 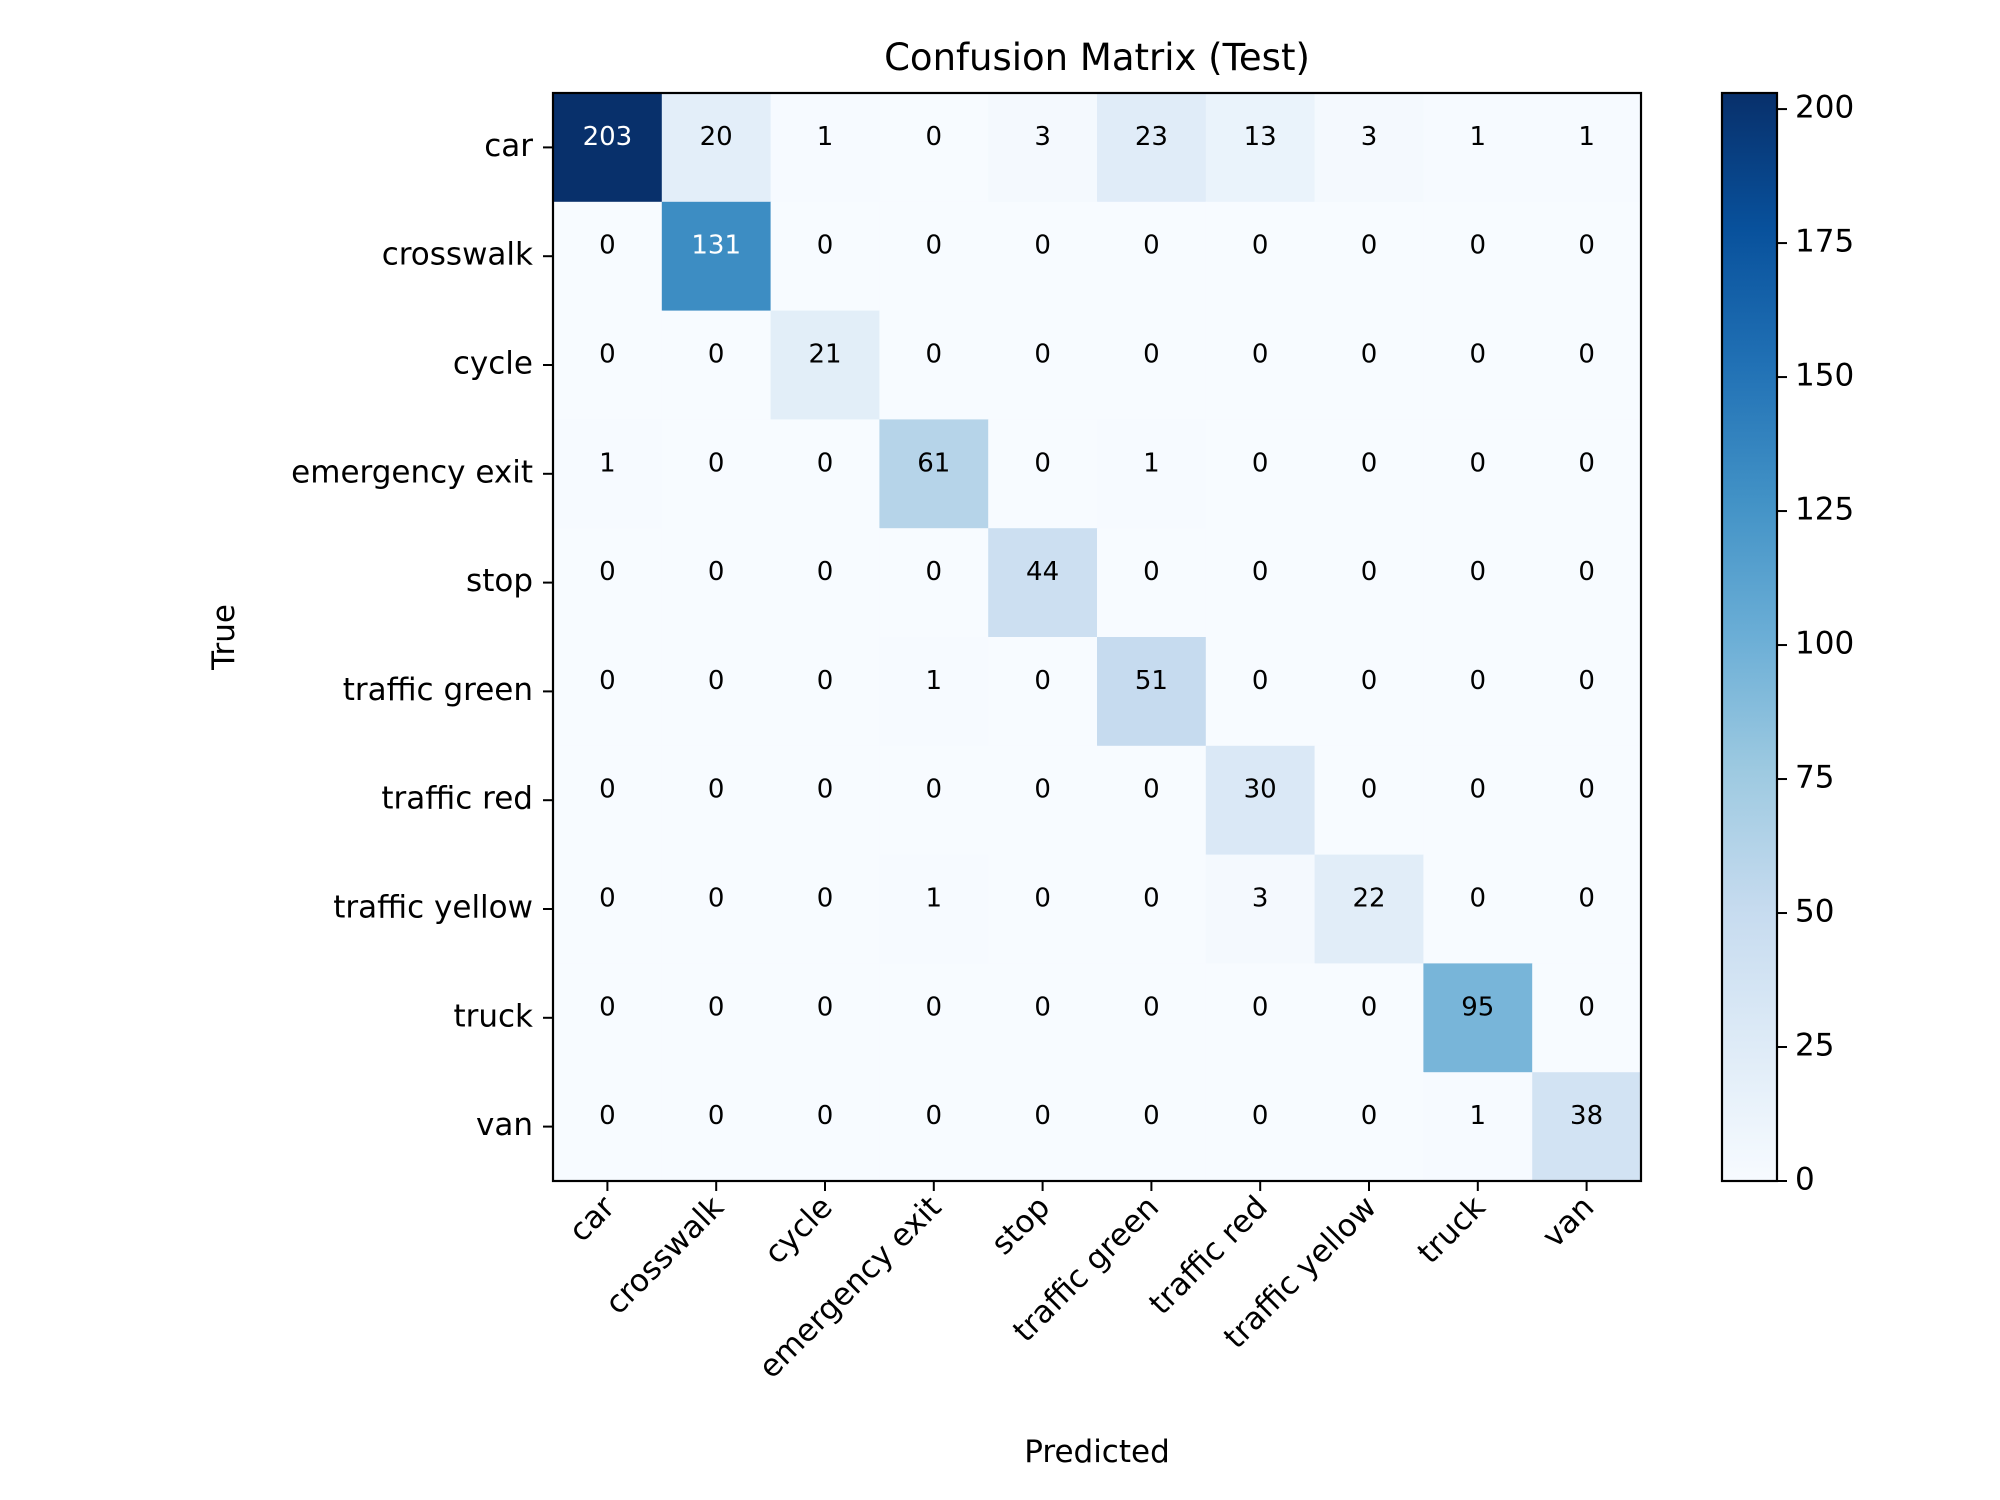 I want to click on colorbar-tick-label: 150, so click(x=1824, y=376).